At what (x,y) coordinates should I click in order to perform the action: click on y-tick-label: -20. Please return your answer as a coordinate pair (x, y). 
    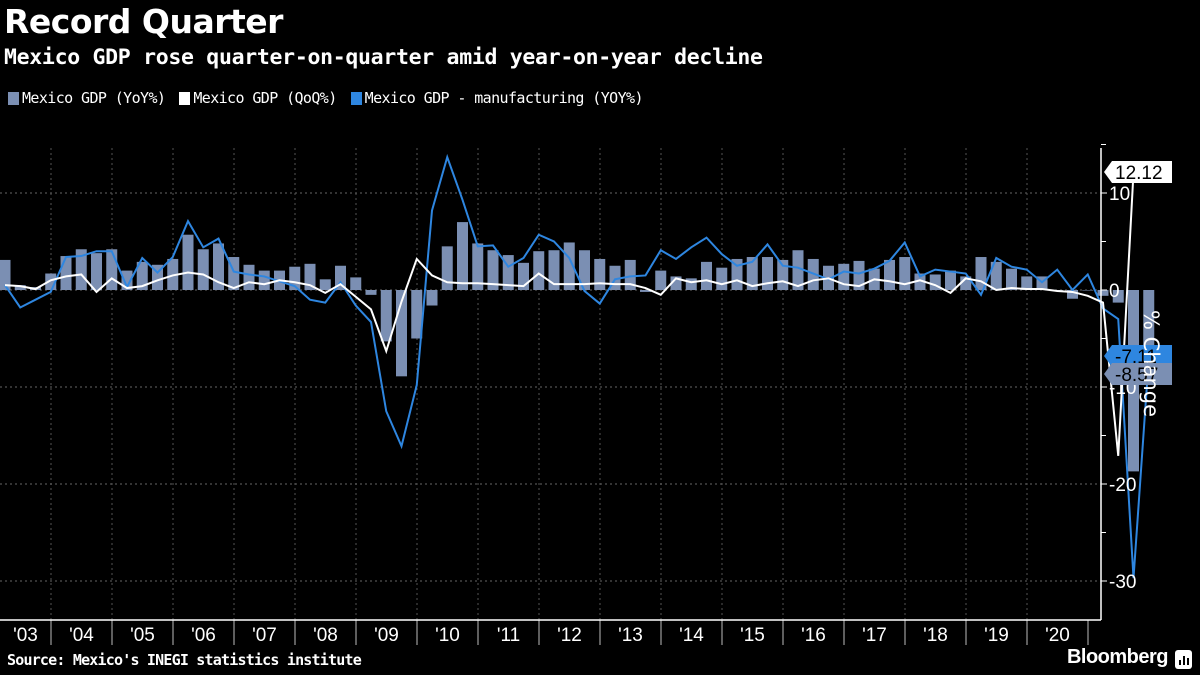
    Looking at the image, I should click on (1122, 485).